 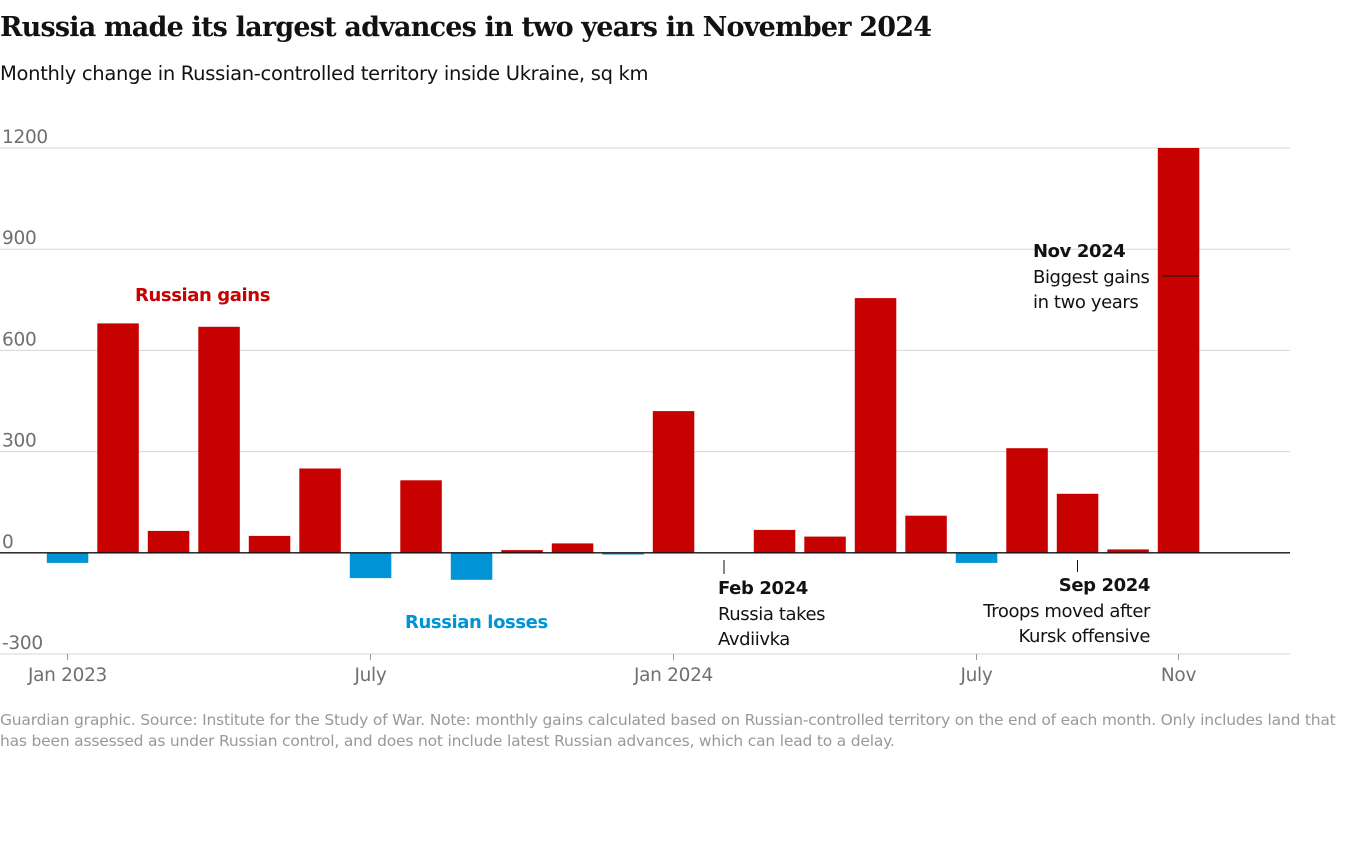 I want to click on annotation-sep-2024-title: Sep 2024, so click(x=1104, y=585).